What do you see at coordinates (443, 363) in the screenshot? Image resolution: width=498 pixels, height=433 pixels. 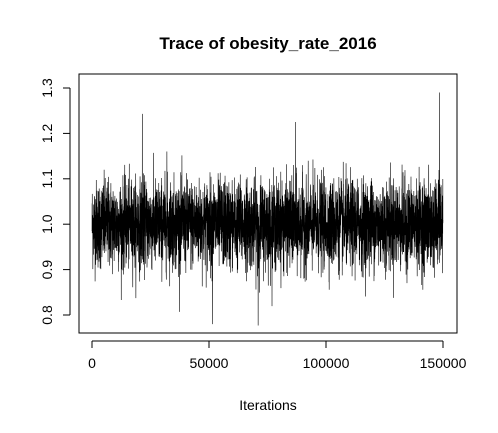 I see `x-tick-label: 150000` at bounding box center [443, 363].